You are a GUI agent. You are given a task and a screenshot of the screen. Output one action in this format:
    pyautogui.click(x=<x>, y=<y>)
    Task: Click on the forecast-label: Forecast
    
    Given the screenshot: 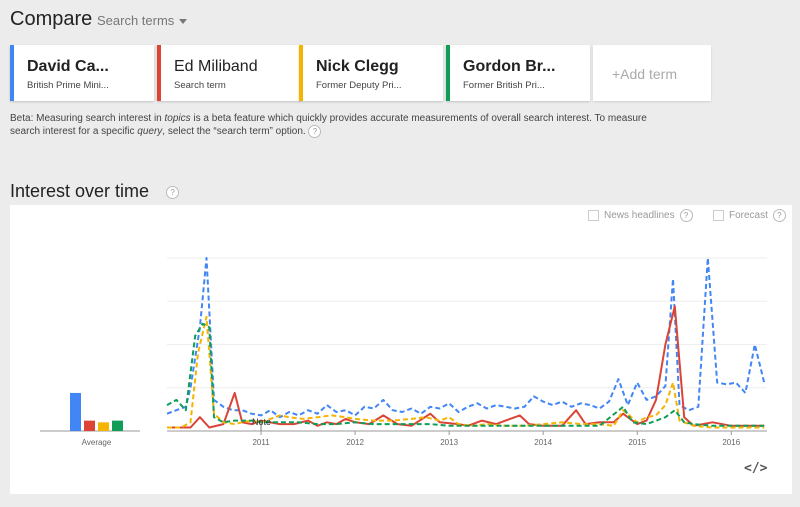 What is the action you would take?
    pyautogui.click(x=748, y=215)
    